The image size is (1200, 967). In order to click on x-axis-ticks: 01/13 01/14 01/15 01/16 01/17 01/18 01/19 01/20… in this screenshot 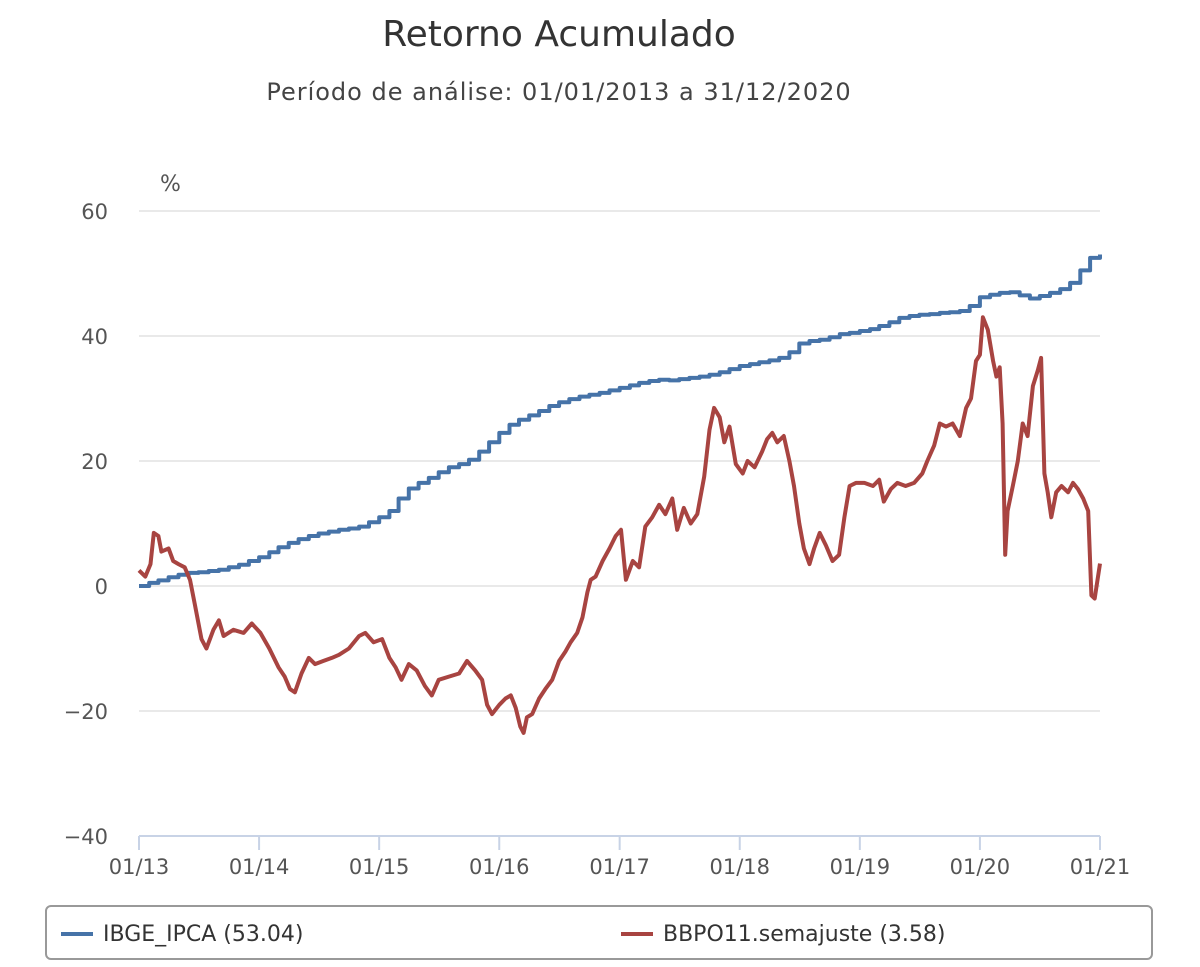, I will do `click(620, 857)`.